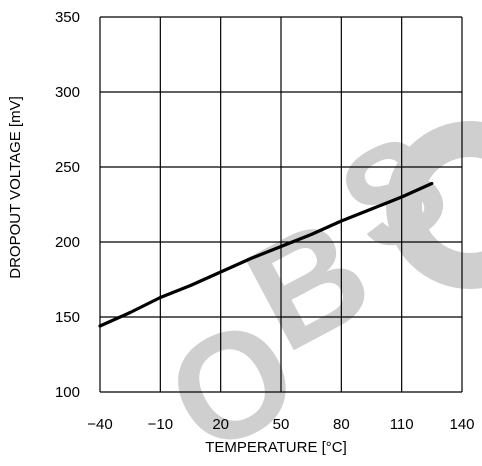  I want to click on y-tick-label: 100, so click(67, 392).